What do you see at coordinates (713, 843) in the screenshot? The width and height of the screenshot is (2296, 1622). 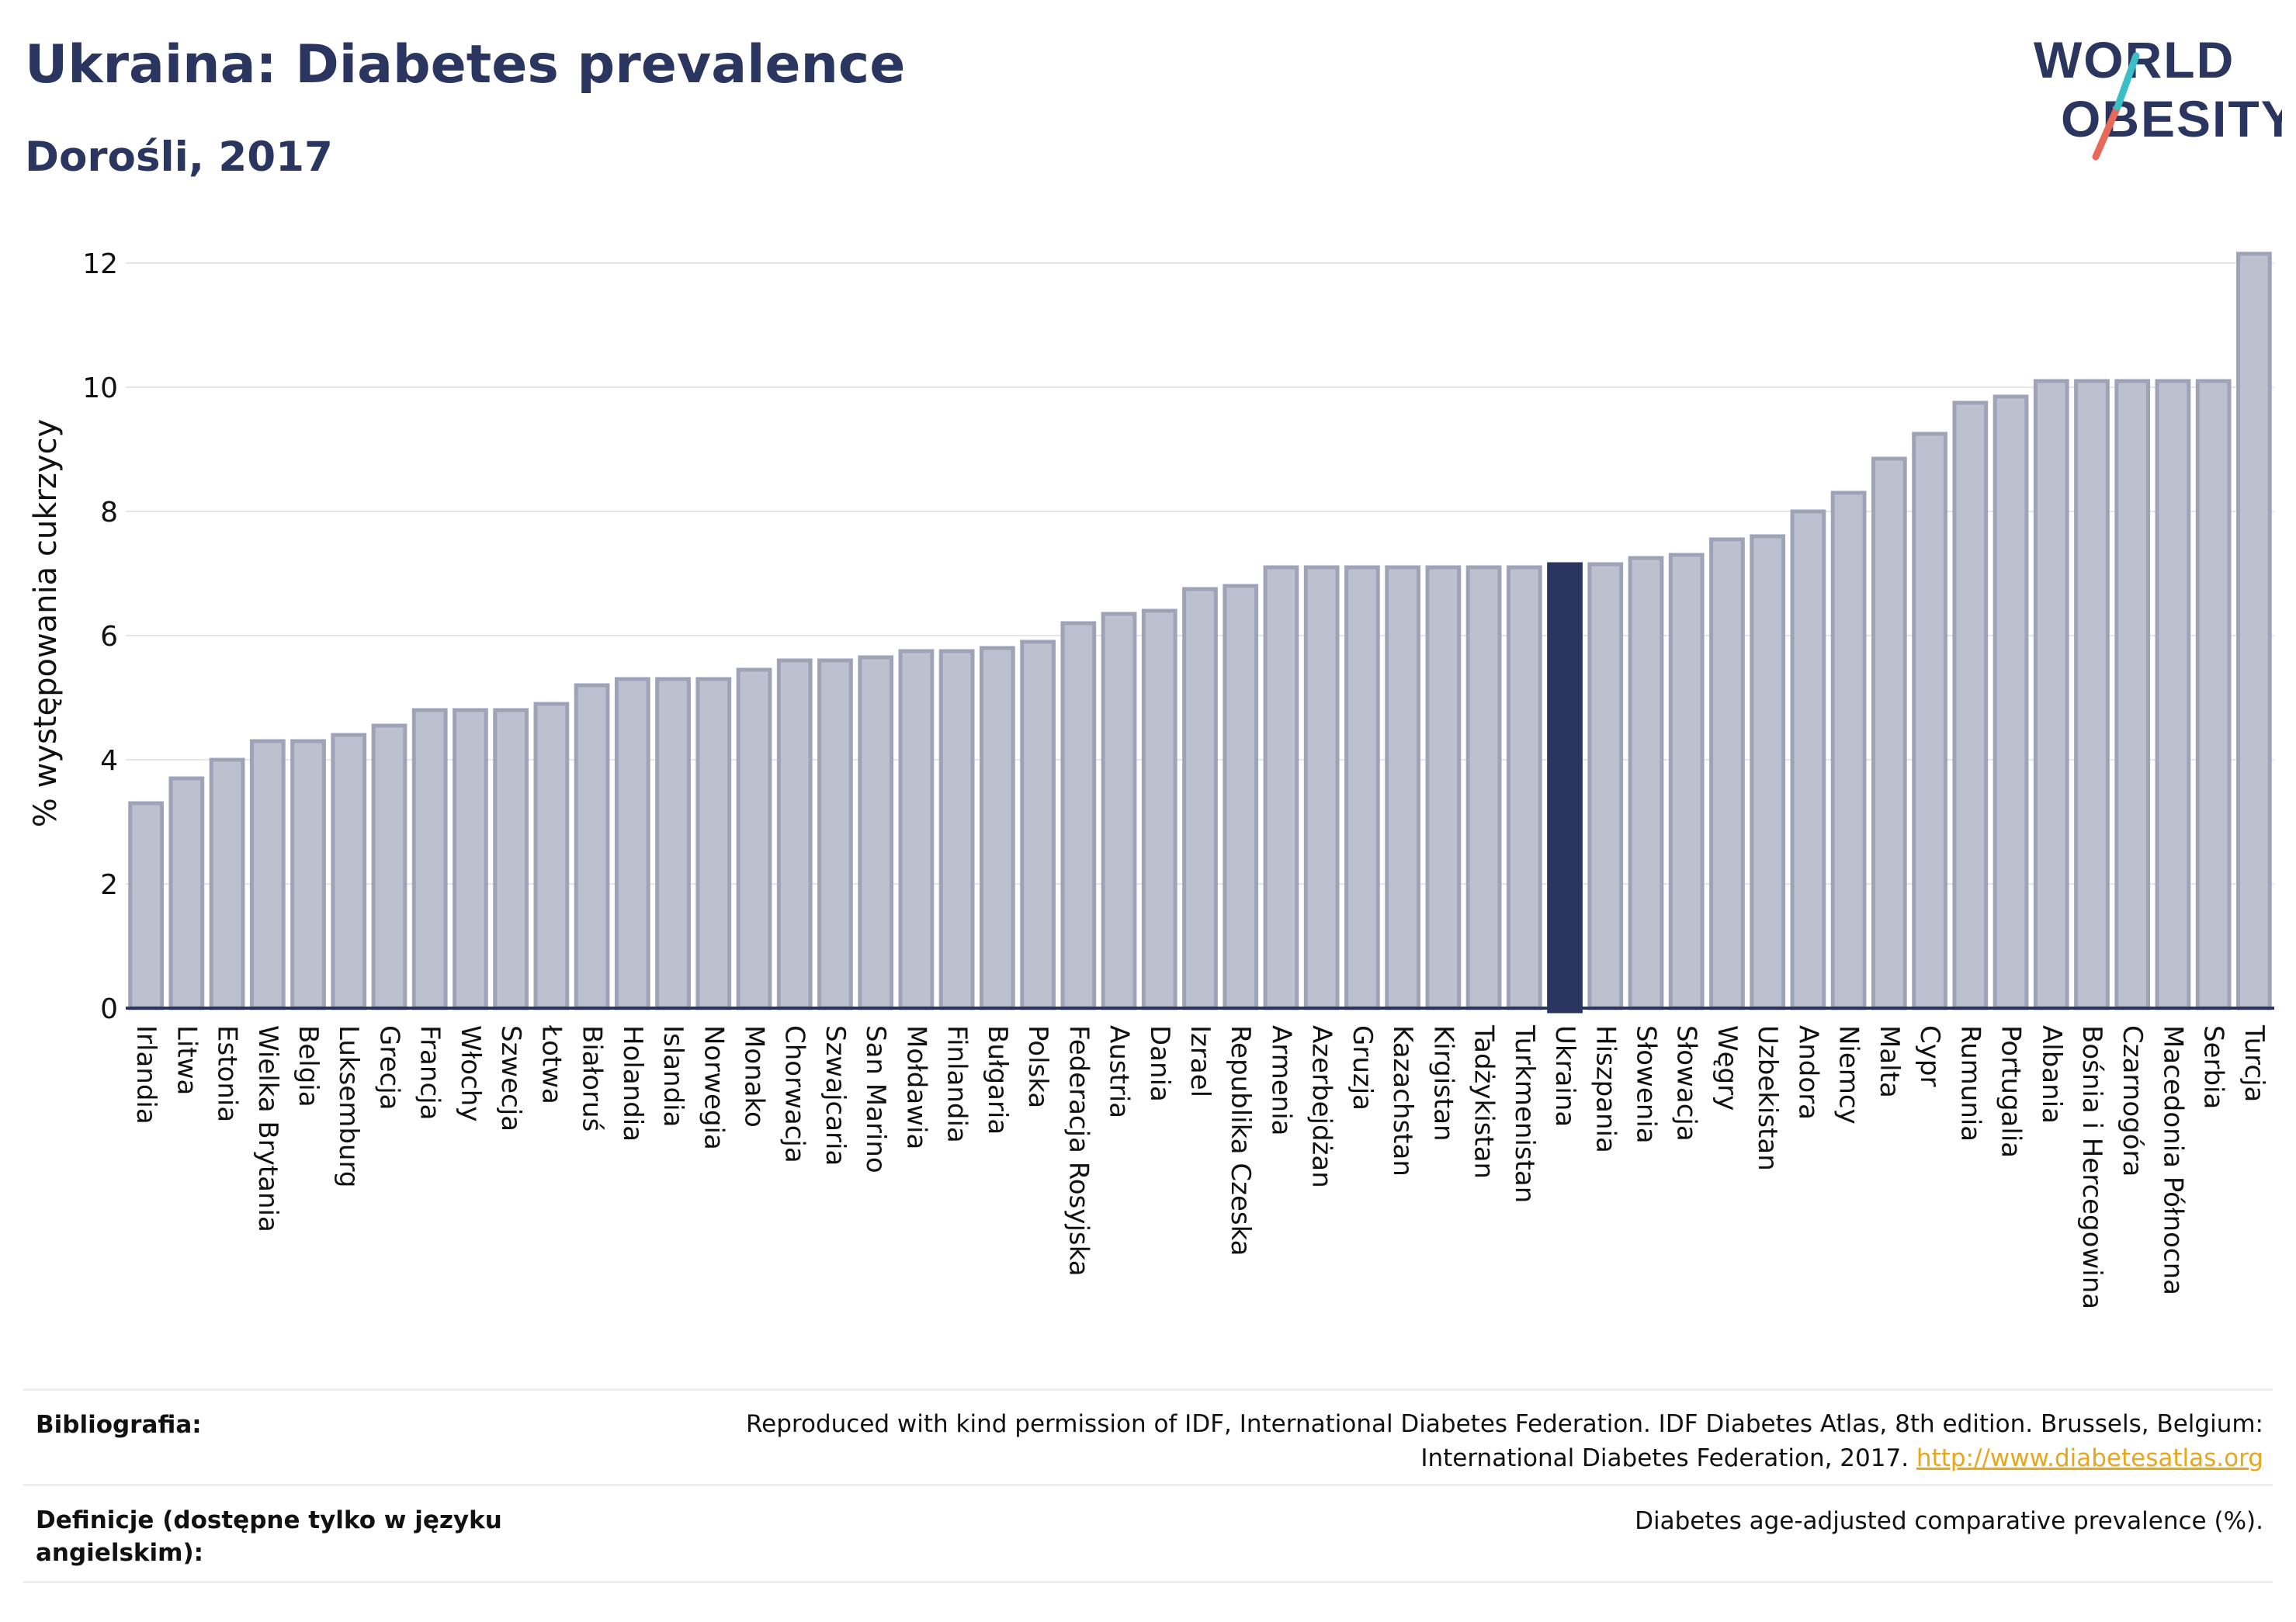 I see `bar-norwegia` at bounding box center [713, 843].